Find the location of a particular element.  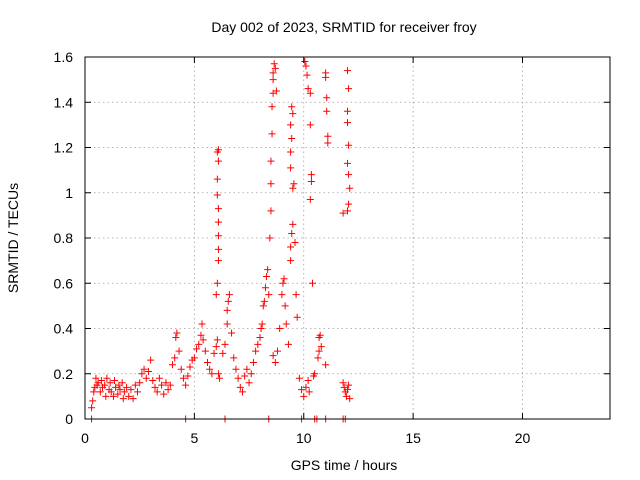

y-tick-label: 0.8 is located at coordinates (64, 238).